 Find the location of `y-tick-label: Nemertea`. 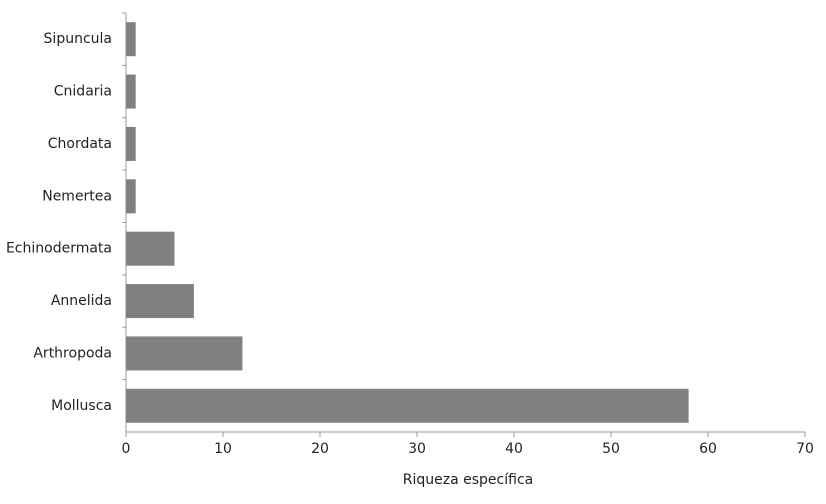

y-tick-label: Nemertea is located at coordinates (77, 196).